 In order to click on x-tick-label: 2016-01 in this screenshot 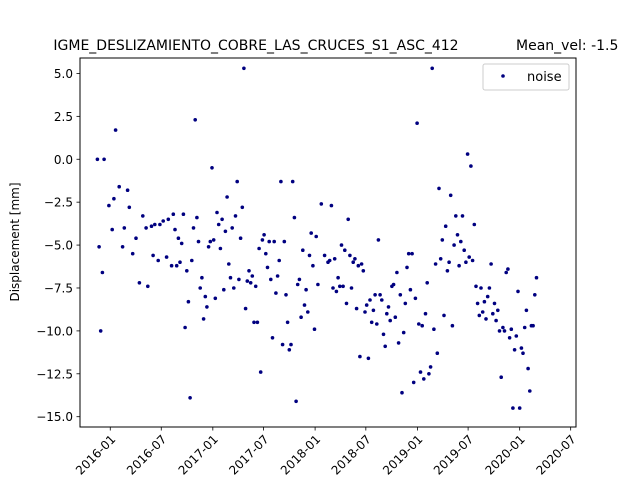, I will do `click(95, 454)`.